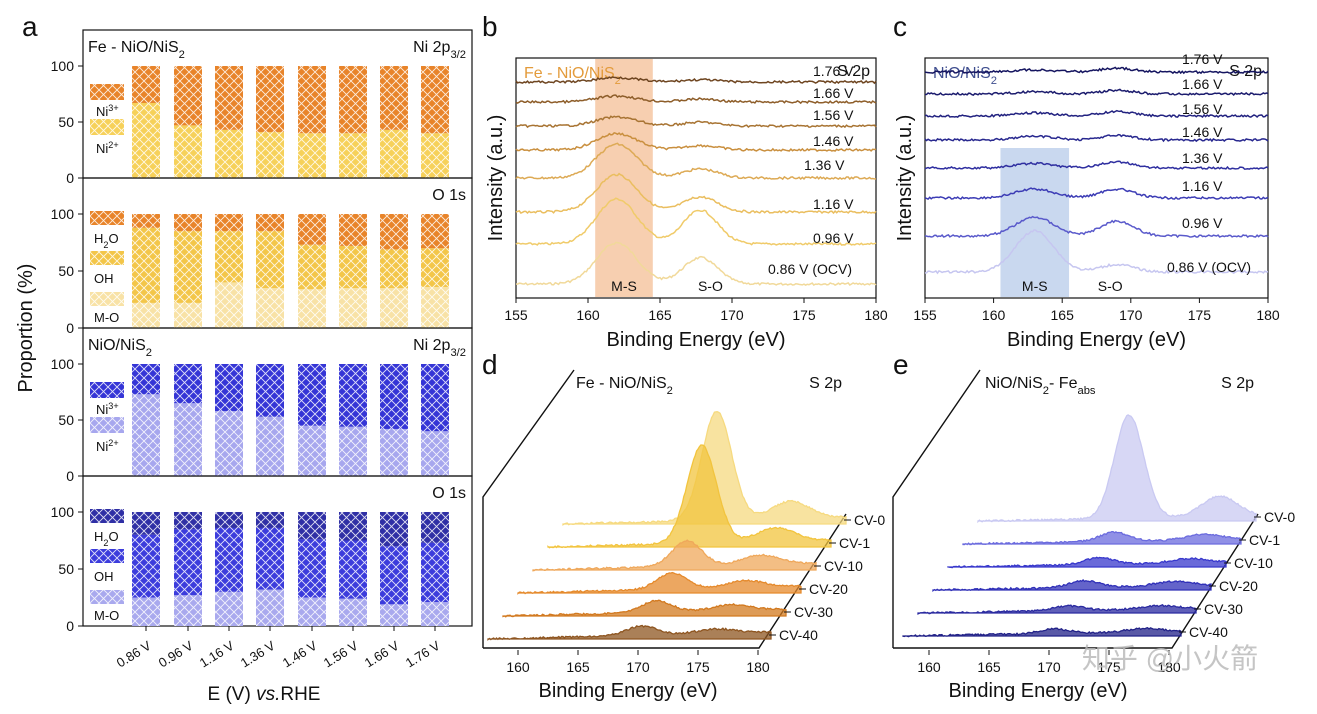 This screenshot has height=714, width=1317. Describe the element at coordinates (107, 409) in the screenshot. I see `legend-label: Ni3+` at that location.